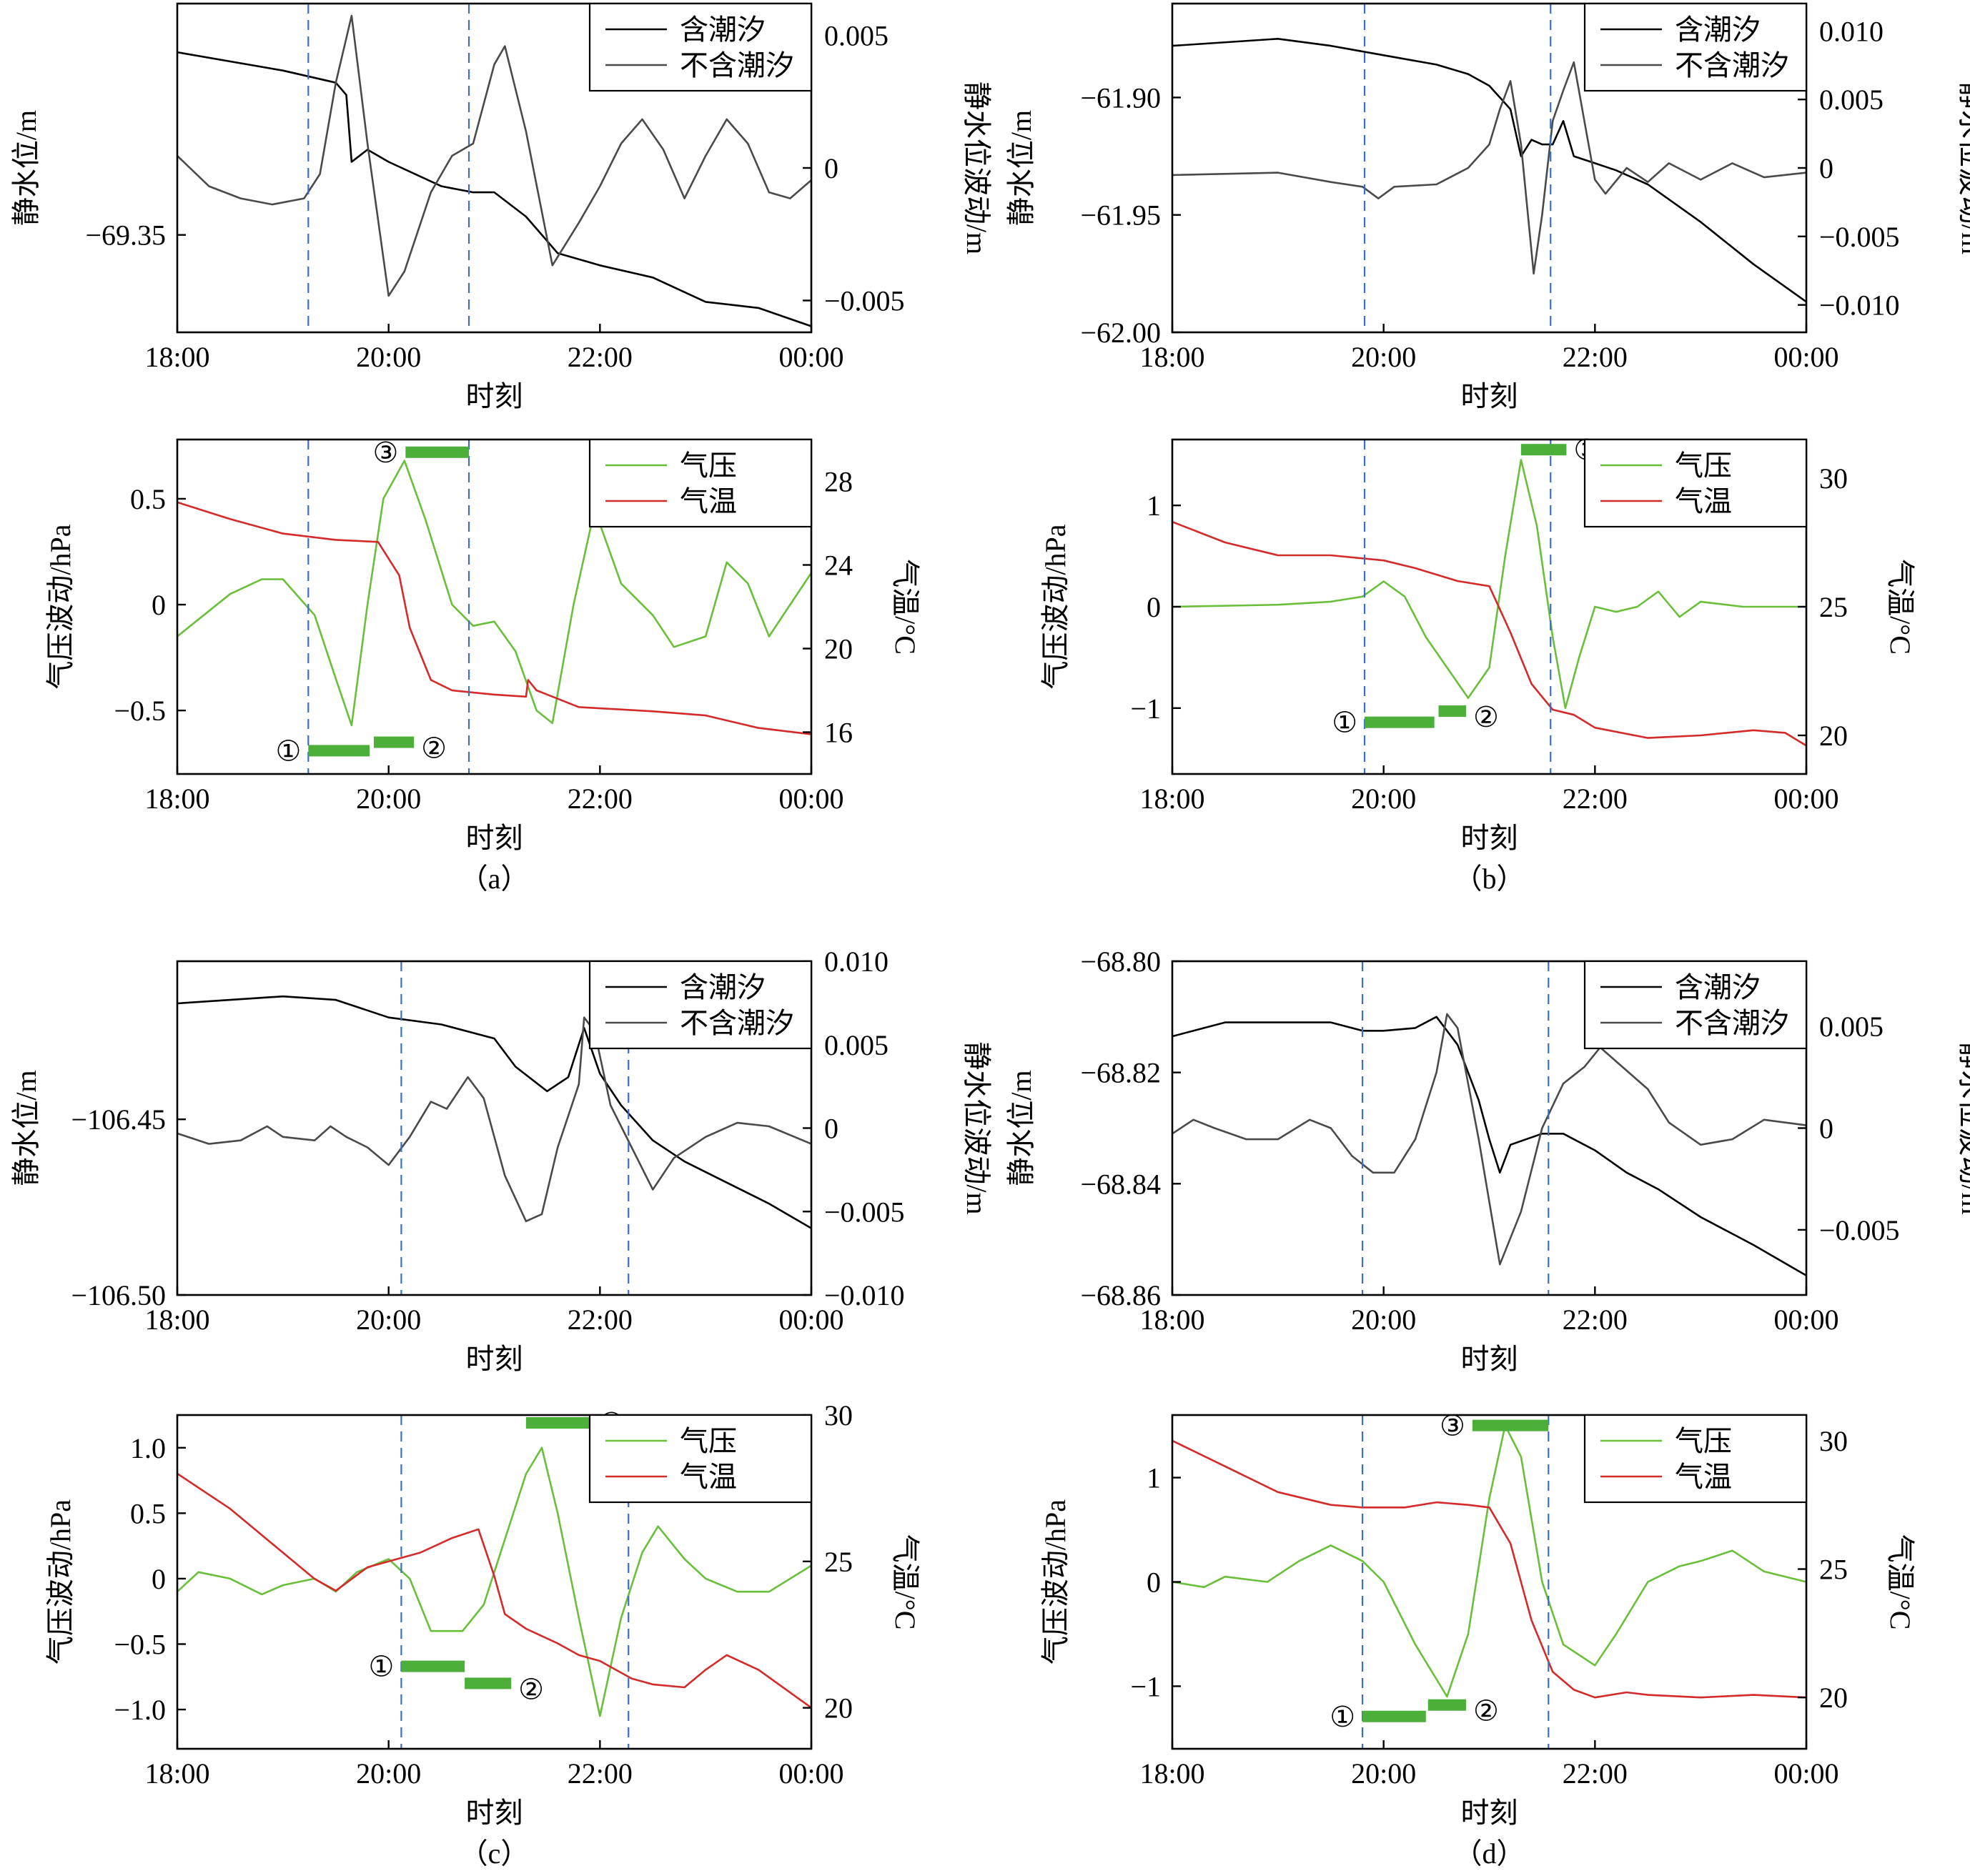 This screenshot has width=1970, height=1876. Describe the element at coordinates (1345, 723) in the screenshot. I see `phase-bar-label-1-0: ①` at that location.